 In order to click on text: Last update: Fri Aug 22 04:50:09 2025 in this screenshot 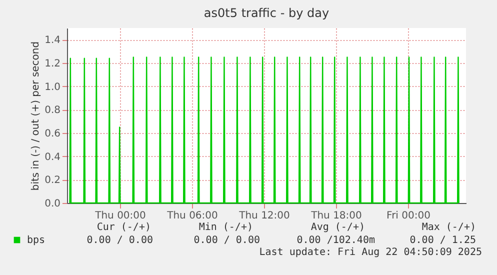, I will do `click(370, 252)`.